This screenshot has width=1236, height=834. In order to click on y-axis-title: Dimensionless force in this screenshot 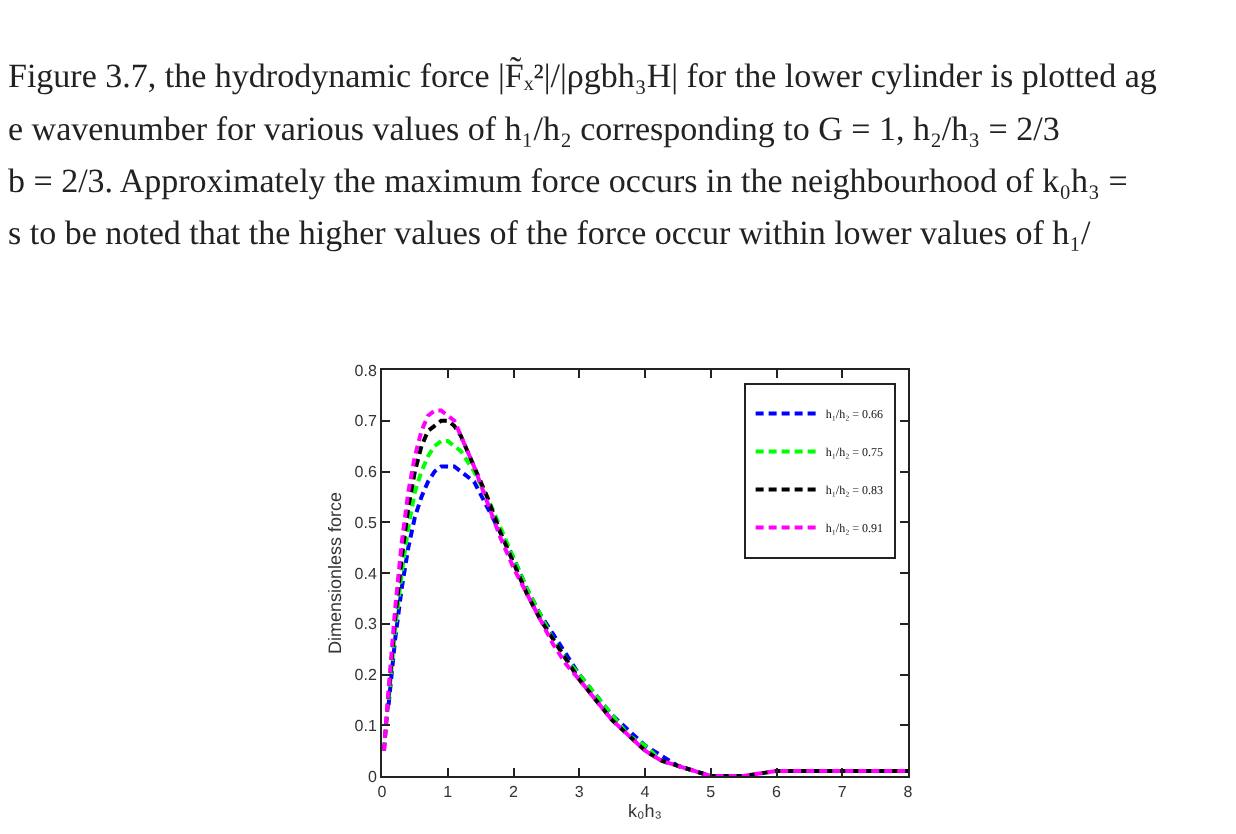, I will do `click(335, 573)`.